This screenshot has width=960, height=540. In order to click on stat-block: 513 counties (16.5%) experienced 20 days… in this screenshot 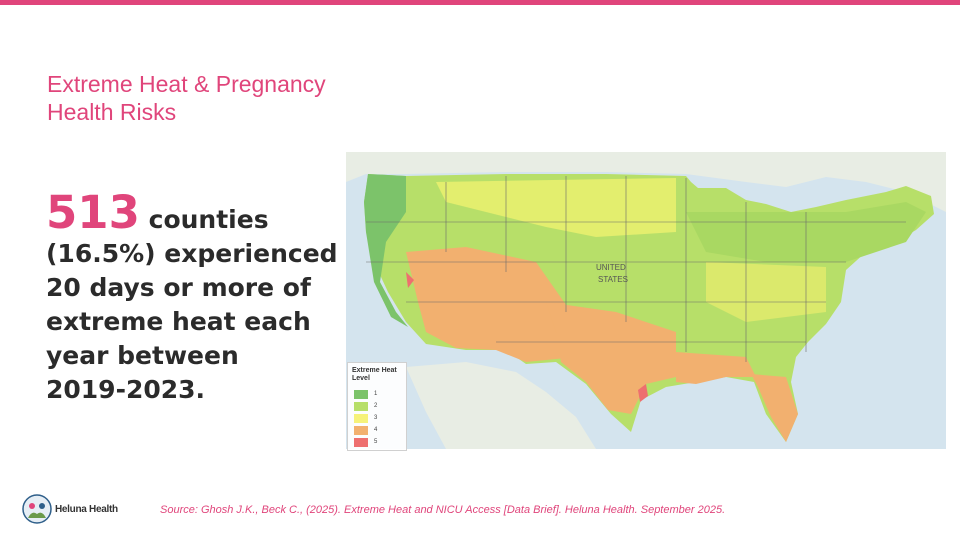, I will do `click(196, 298)`.